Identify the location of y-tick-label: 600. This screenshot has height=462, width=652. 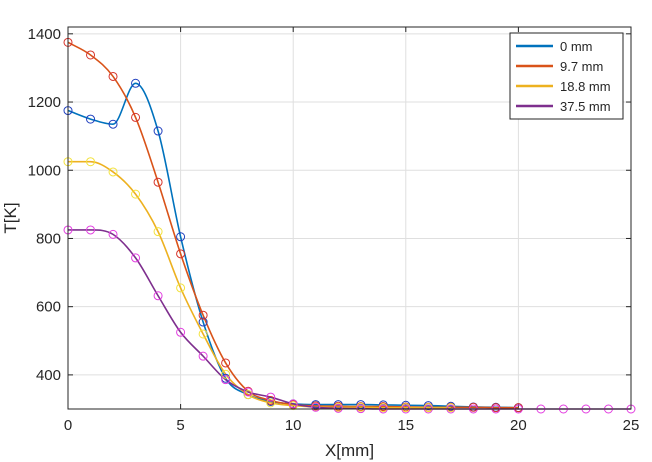
(48, 307).